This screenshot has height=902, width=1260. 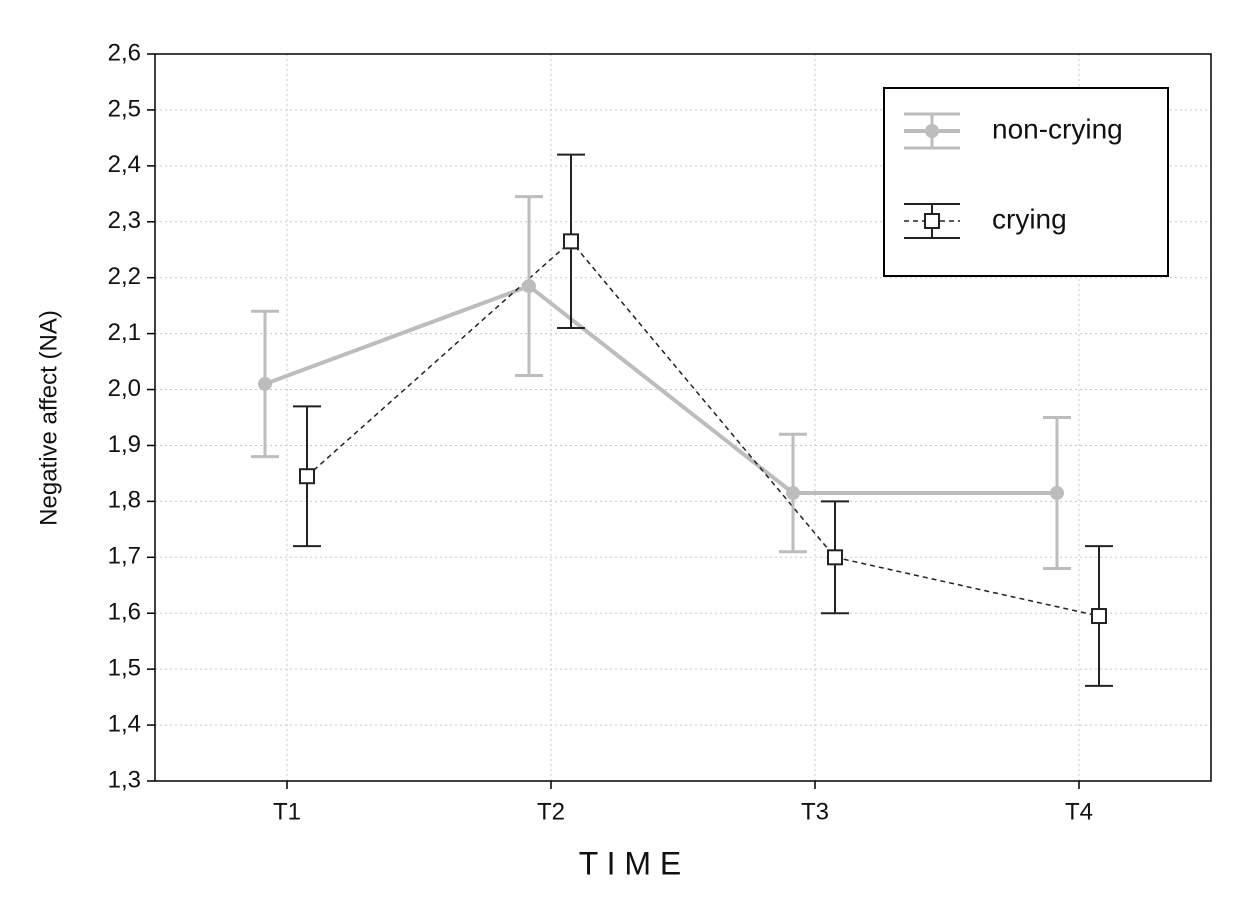 I want to click on y-tick-label: 1,7, so click(x=124, y=556).